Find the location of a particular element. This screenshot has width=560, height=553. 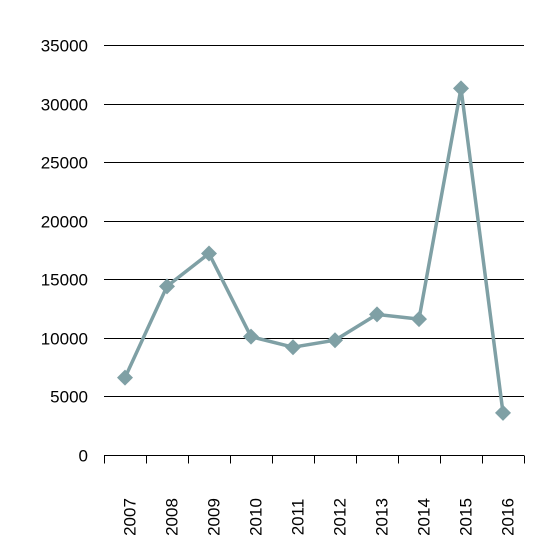

x-axis is located at coordinates (314, 459).